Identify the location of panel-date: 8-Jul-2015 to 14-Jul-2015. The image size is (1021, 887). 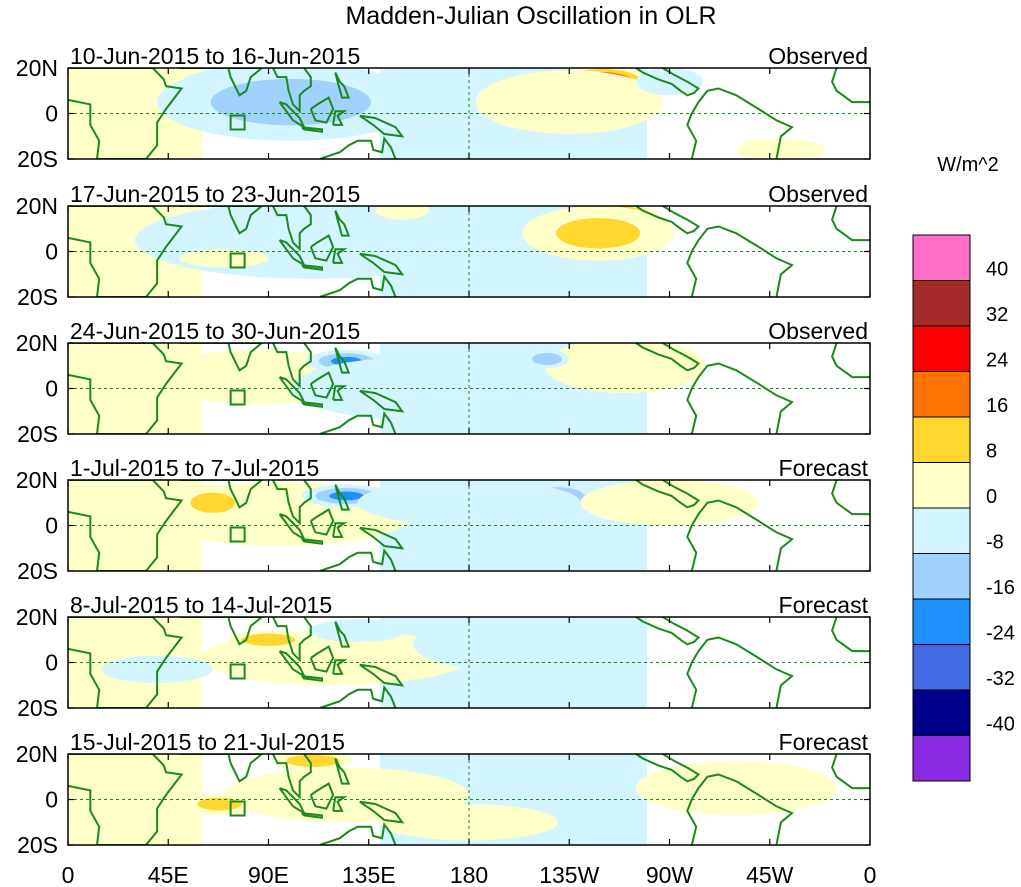
(201, 605).